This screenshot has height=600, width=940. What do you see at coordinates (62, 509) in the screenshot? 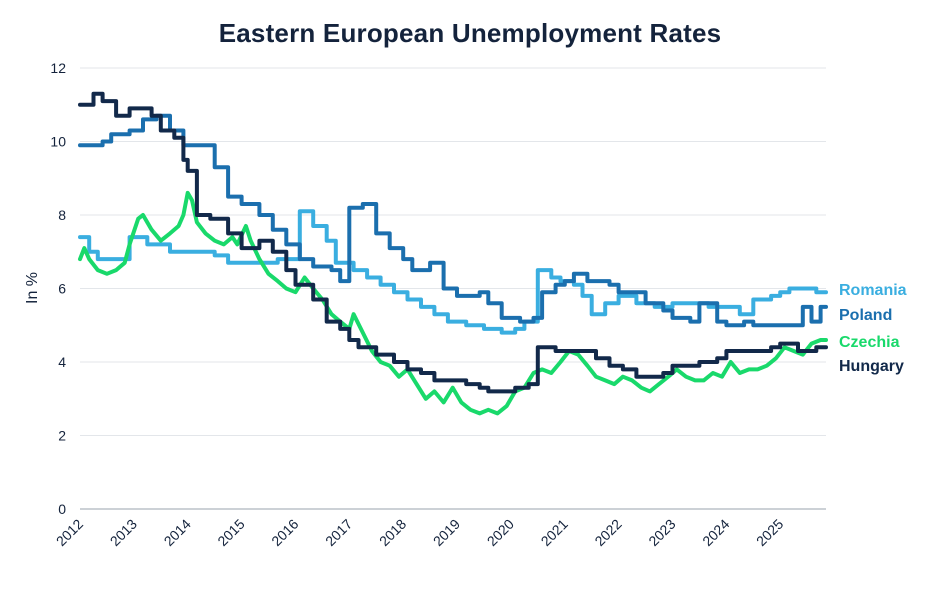
I see `y-tick-label: 0` at bounding box center [62, 509].